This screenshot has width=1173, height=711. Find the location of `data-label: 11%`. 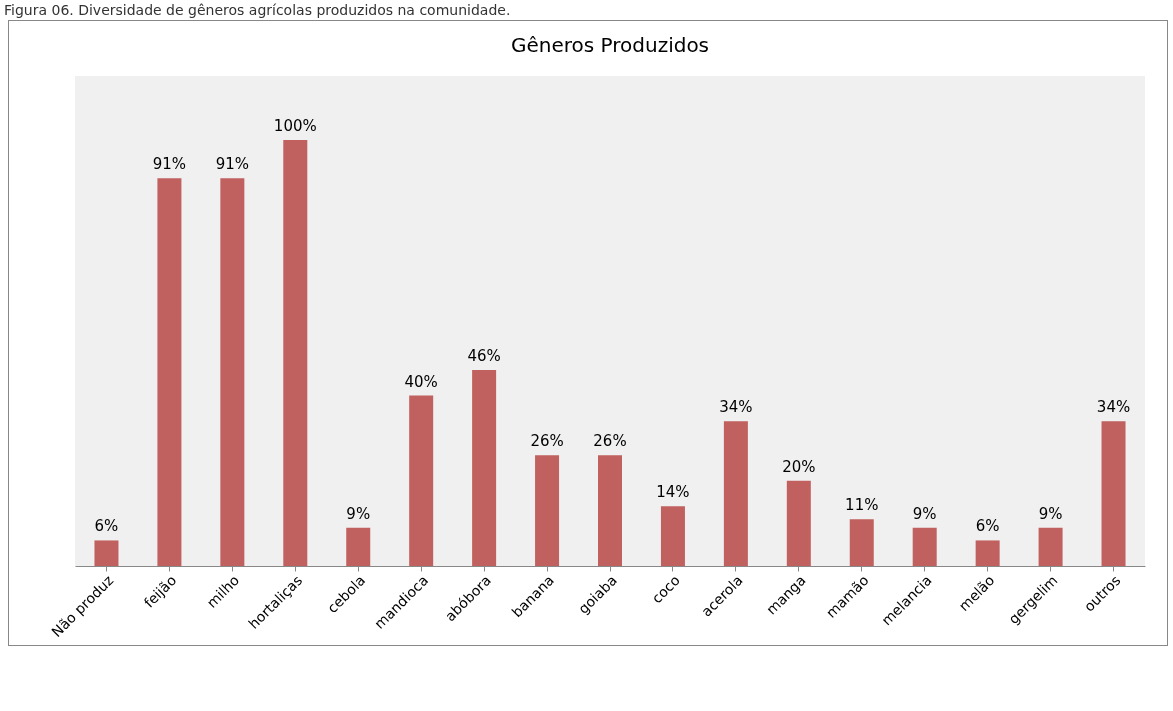

data-label: 11% is located at coordinates (862, 505).